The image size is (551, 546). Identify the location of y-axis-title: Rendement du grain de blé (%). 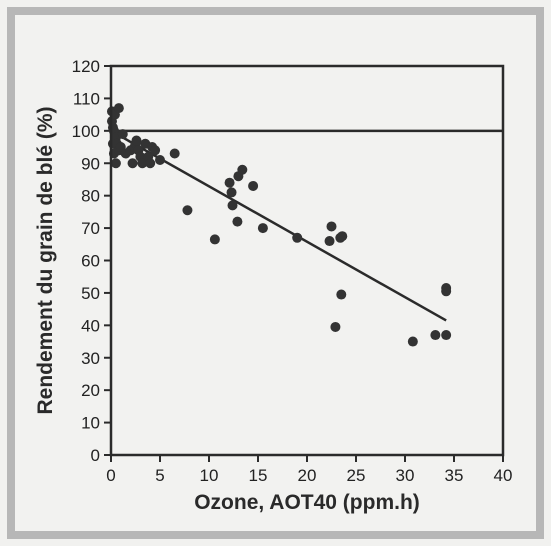
(45, 260).